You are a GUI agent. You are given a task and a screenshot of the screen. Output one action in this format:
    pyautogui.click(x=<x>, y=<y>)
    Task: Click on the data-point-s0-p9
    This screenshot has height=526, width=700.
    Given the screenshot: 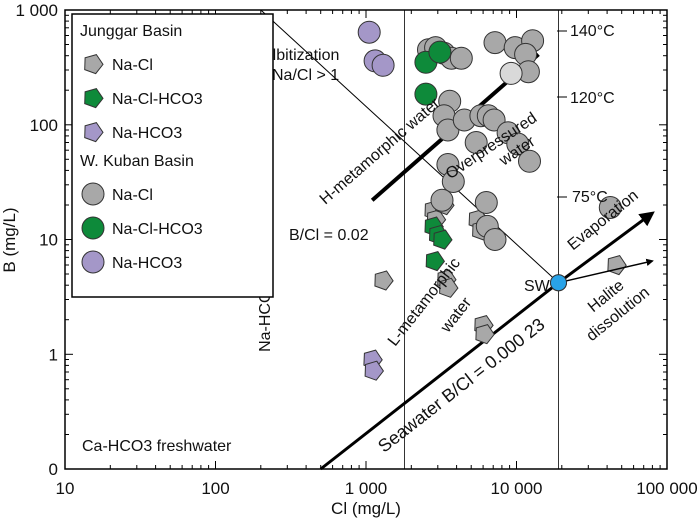 What is the action you would take?
    pyautogui.click(x=485, y=334)
    